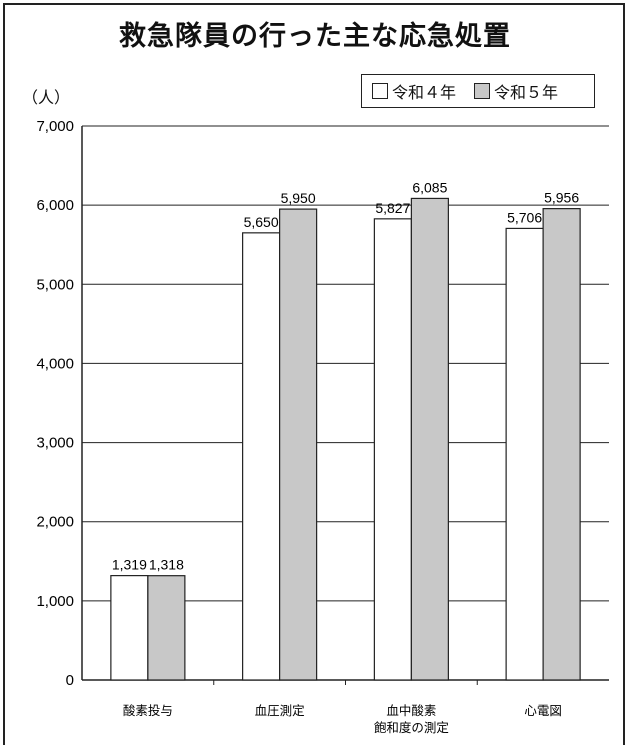  Describe the element at coordinates (148, 710) in the screenshot. I see `x-category-label: 酸素投与` at that location.